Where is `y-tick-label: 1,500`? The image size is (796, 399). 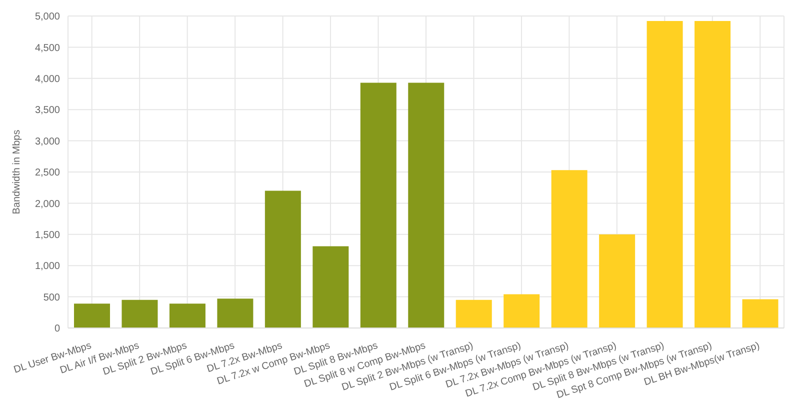
y-tick-label: 1,500 is located at coordinates (47, 235).